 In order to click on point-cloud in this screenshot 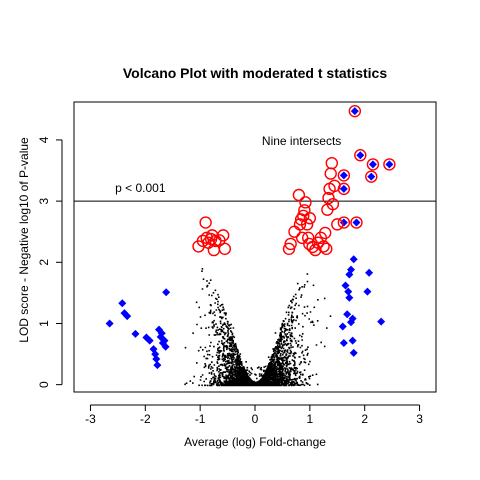, I will do `click(258, 327)`.